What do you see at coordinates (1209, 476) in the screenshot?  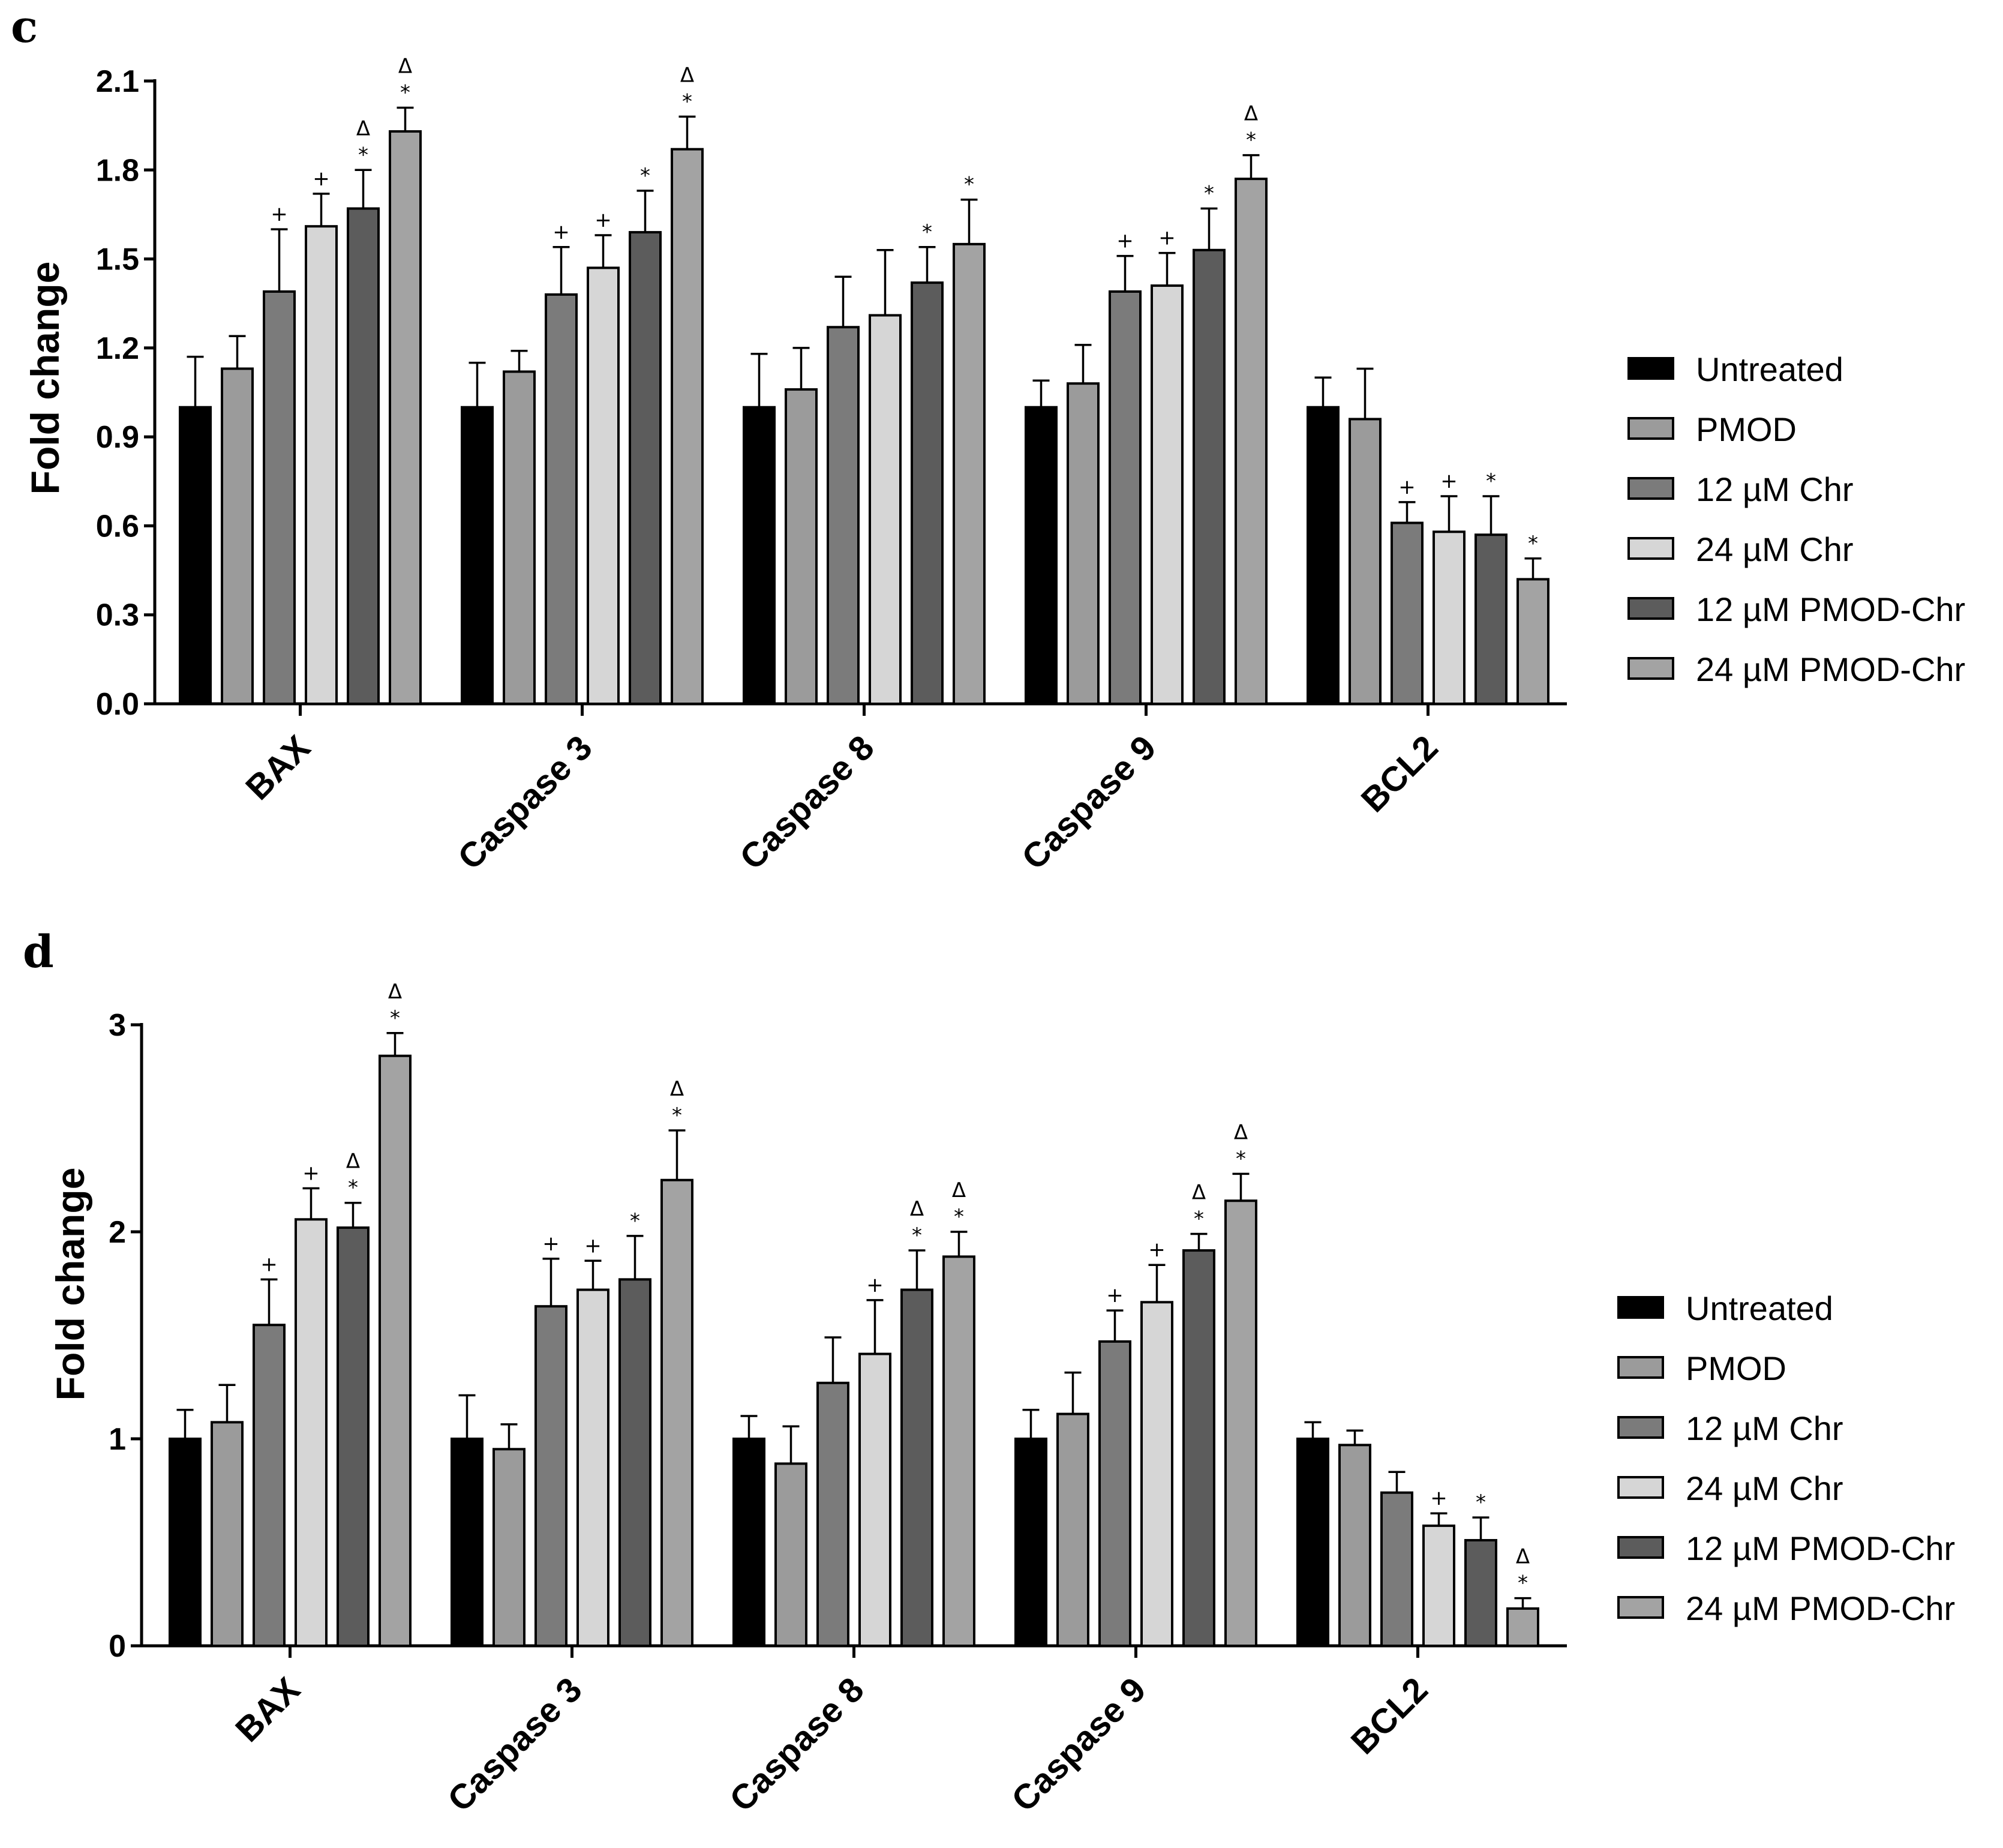 I see `panel-c-bar-caspase-9-12-um-pmod-chr` at bounding box center [1209, 476].